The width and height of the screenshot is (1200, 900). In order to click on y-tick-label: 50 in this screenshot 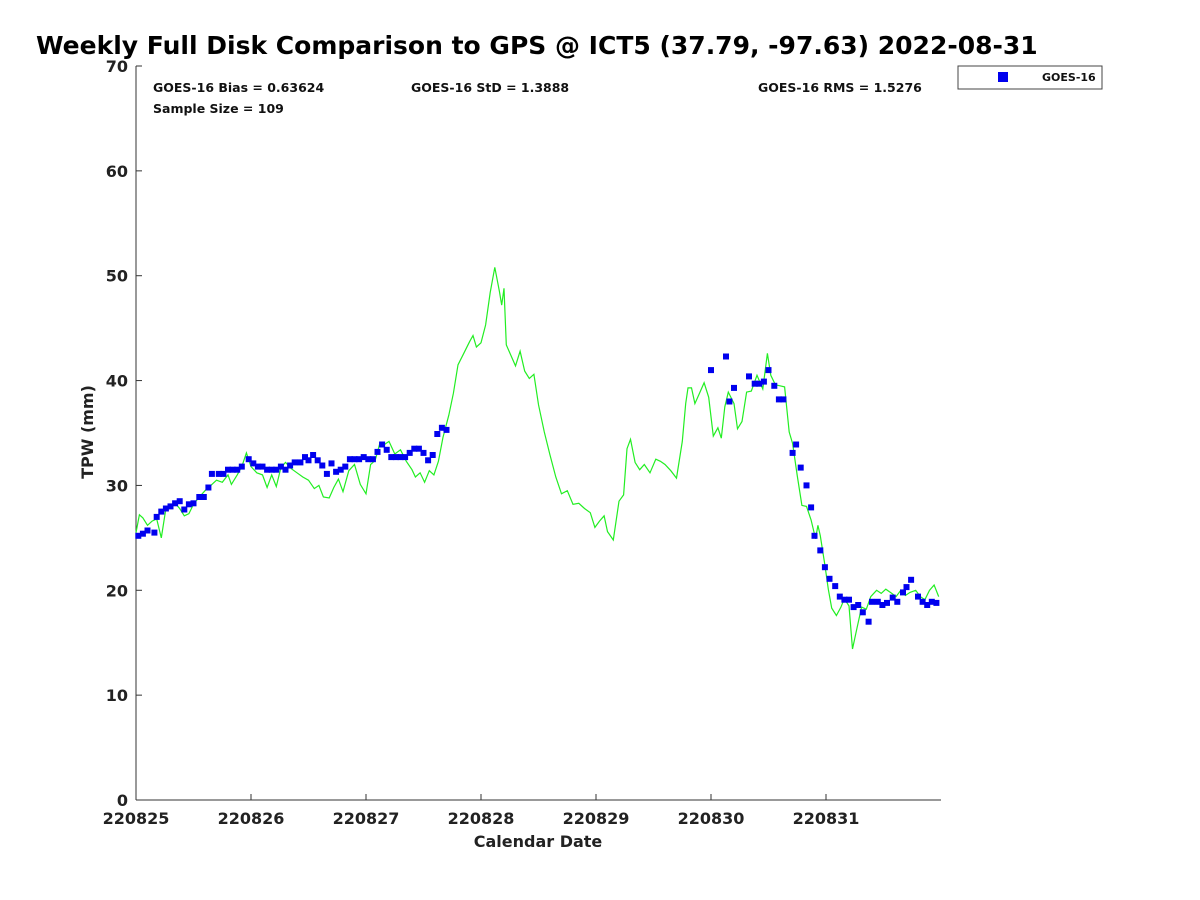, I will do `click(117, 276)`.